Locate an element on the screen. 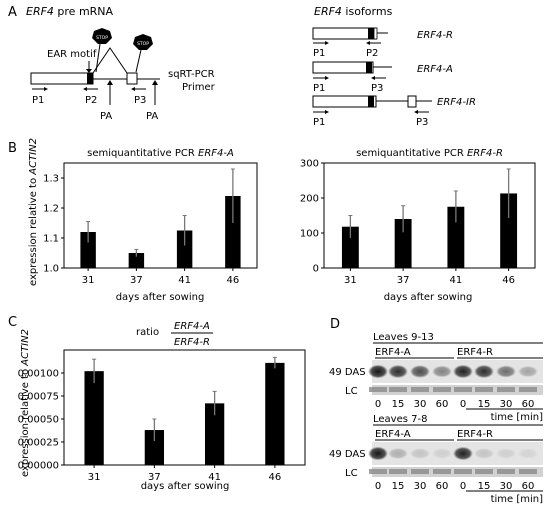  panel-label-d: D is located at coordinates (335, 324).